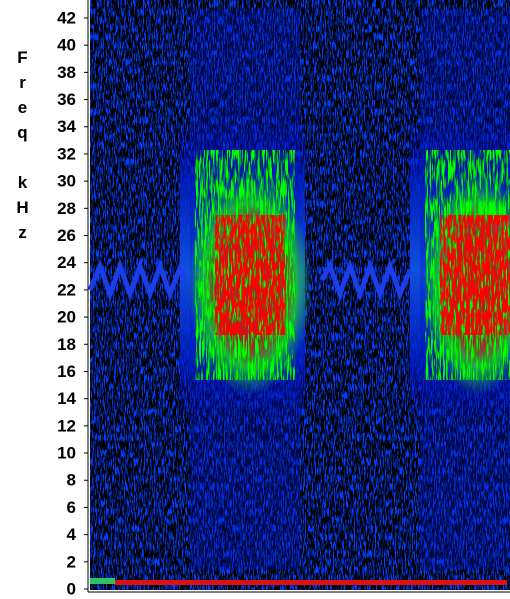 The width and height of the screenshot is (510, 599). What do you see at coordinates (66, 181) in the screenshot?
I see `y-tick-label: 30` at bounding box center [66, 181].